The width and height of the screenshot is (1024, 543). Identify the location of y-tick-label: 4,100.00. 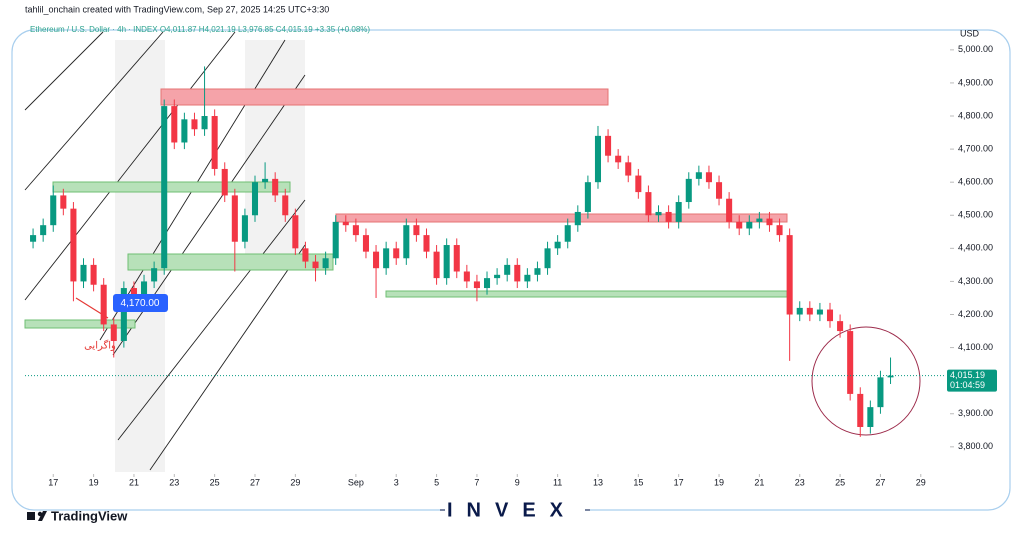
(975, 347).